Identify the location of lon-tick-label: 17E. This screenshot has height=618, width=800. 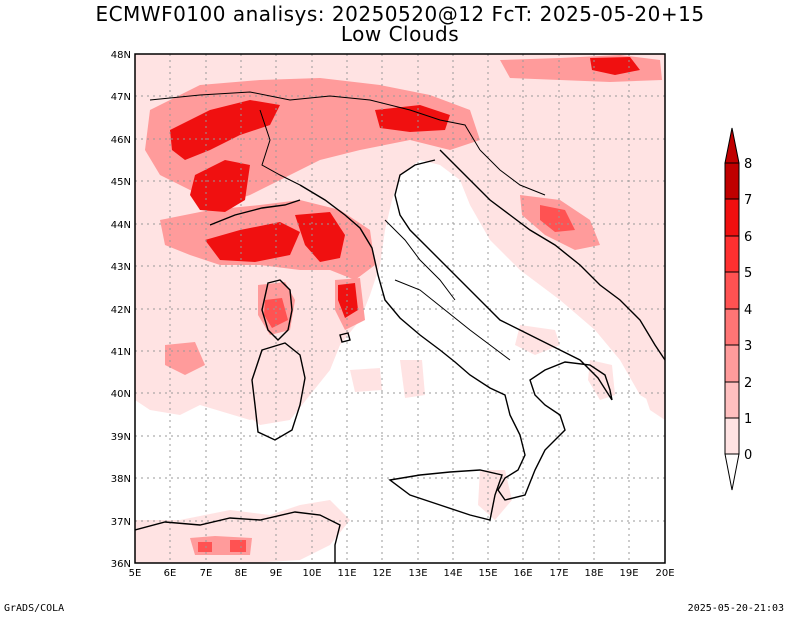
(558, 573).